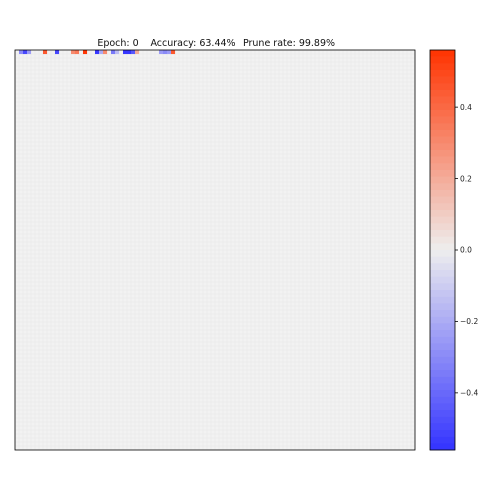  What do you see at coordinates (289, 43) in the screenshot?
I see `title-part: Prune rate: 99.89%` at bounding box center [289, 43].